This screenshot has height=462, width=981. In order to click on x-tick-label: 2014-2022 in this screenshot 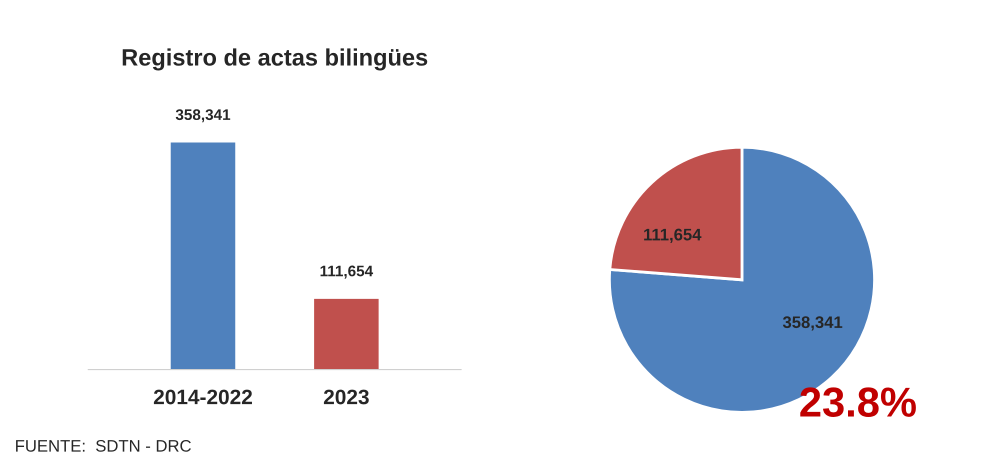, I will do `click(203, 397)`.